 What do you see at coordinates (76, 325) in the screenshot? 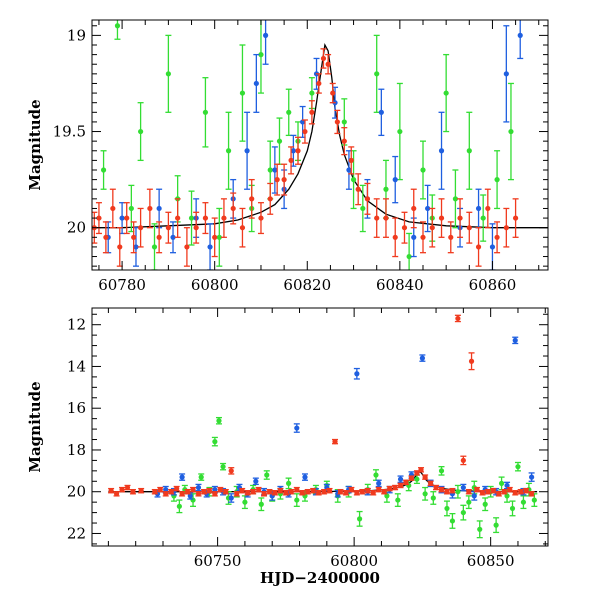
I see `bottom-y-tick-label: 12` at bounding box center [76, 325].